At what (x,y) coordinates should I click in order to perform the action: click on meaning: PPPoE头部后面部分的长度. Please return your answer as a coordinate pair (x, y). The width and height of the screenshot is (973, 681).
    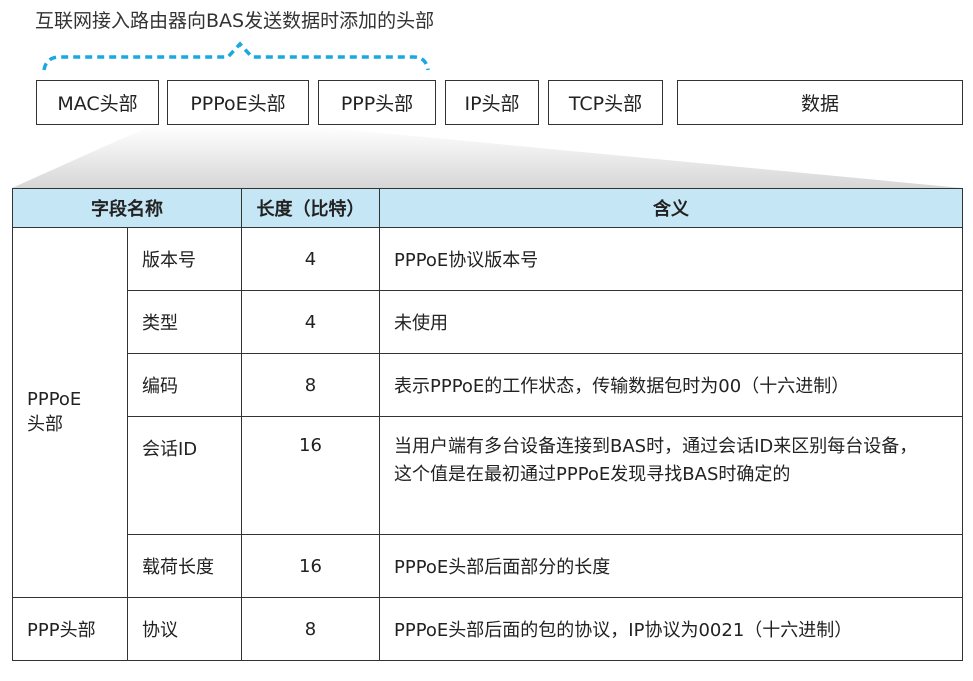
    Looking at the image, I should click on (671, 566).